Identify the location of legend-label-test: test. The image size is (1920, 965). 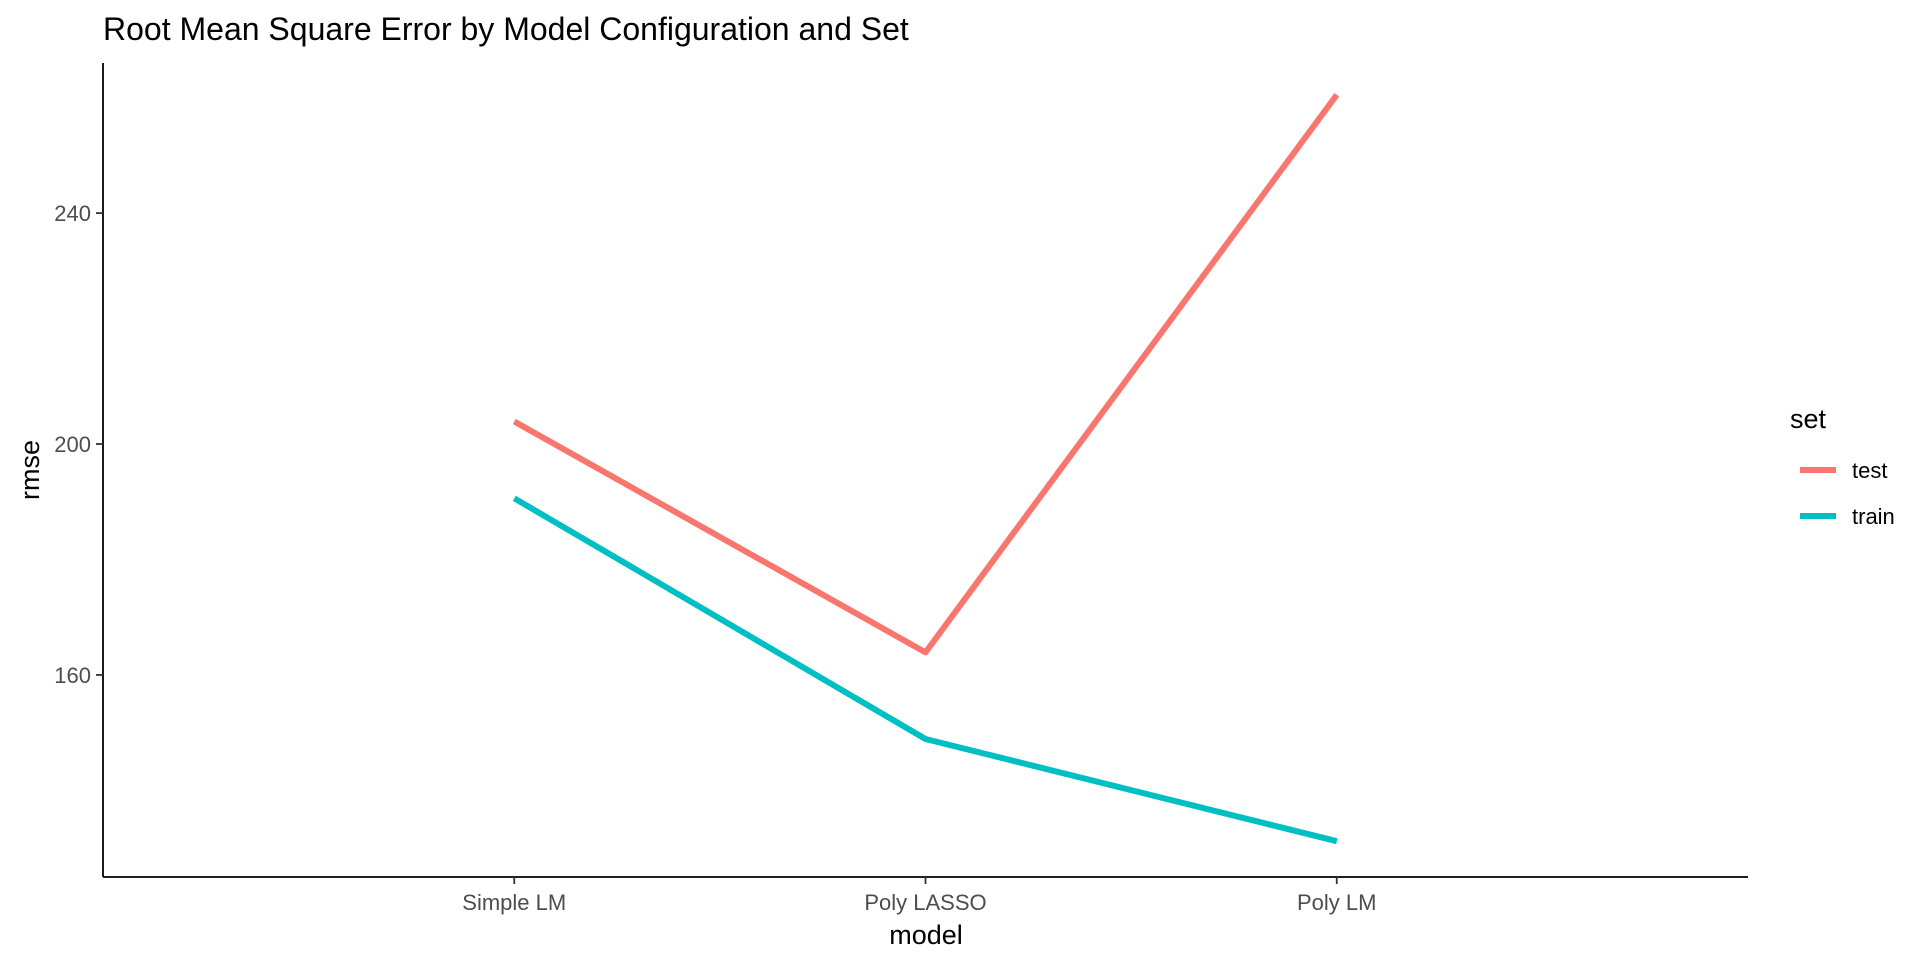
(1869, 470).